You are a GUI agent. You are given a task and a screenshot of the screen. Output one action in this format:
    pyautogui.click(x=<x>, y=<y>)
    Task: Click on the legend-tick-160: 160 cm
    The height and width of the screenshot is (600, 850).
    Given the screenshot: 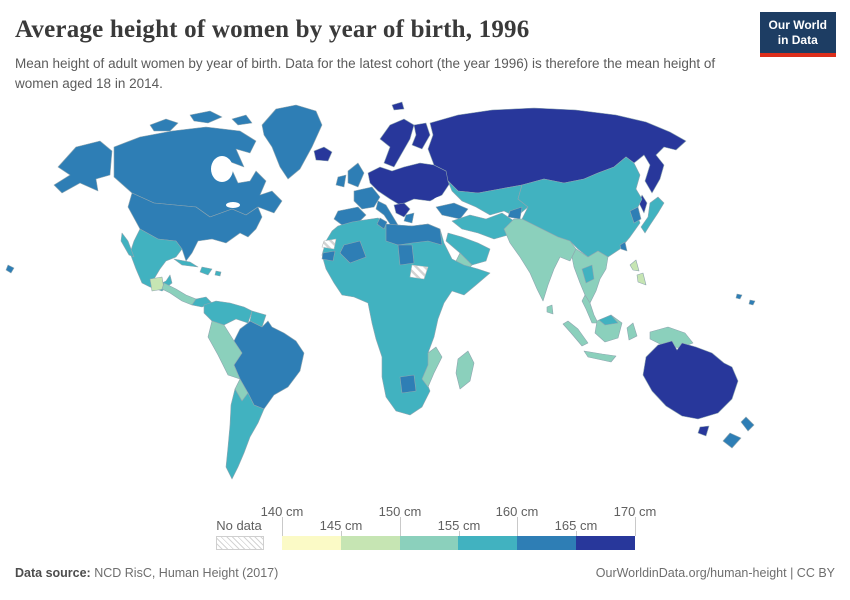 What is the action you would take?
    pyautogui.click(x=517, y=511)
    